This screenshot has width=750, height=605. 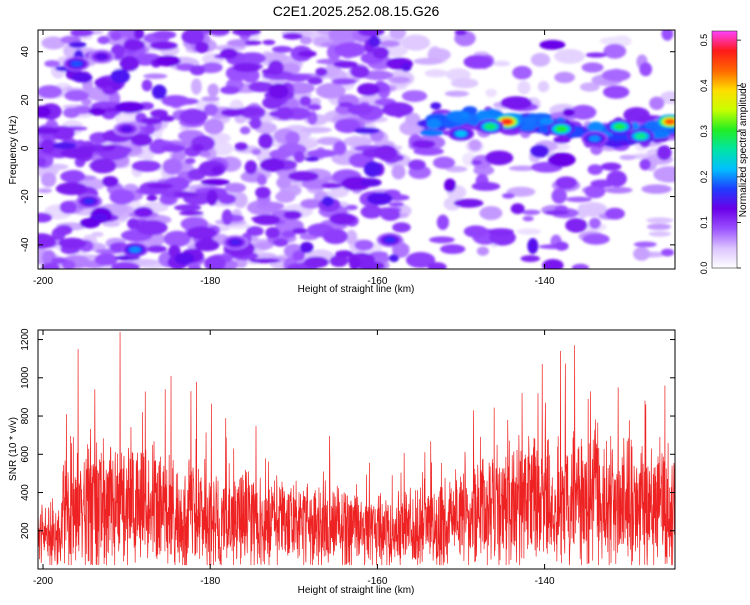 I want to click on y-tick-label: 1000, so click(x=25, y=377).